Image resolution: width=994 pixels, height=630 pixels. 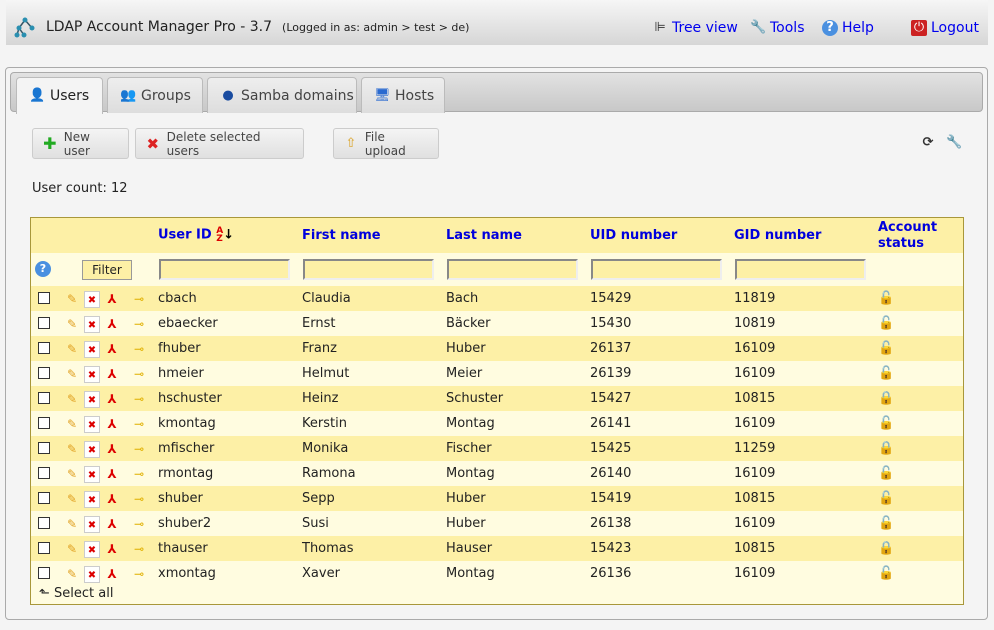 I want to click on cell-user-id: shuber, so click(x=180, y=498).